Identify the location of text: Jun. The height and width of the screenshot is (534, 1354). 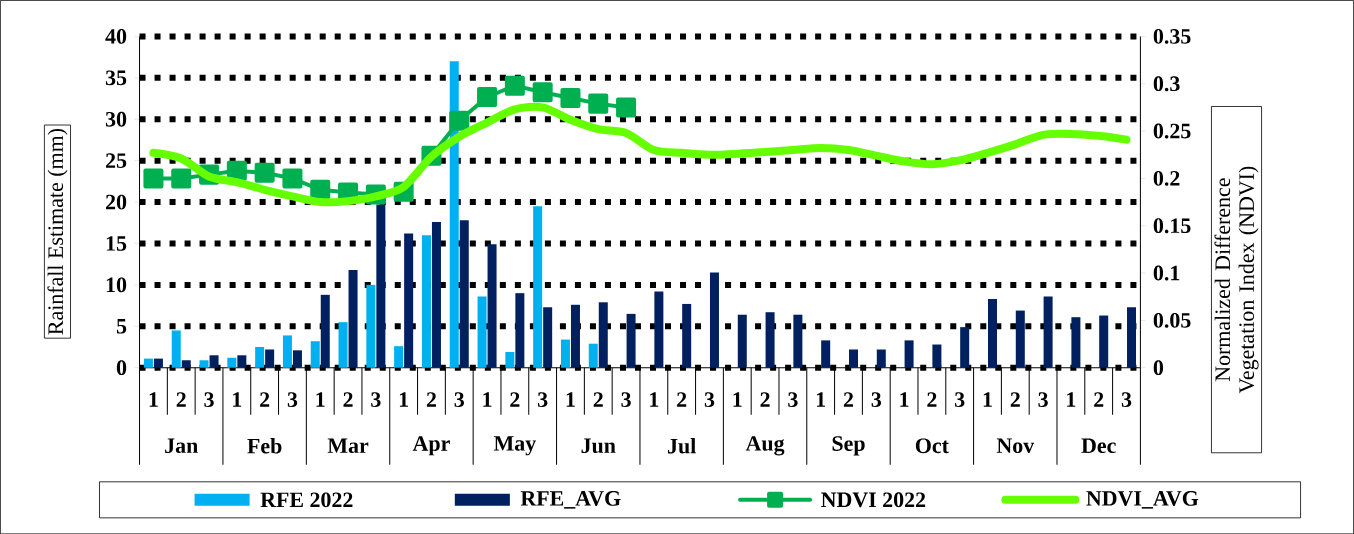
(598, 445).